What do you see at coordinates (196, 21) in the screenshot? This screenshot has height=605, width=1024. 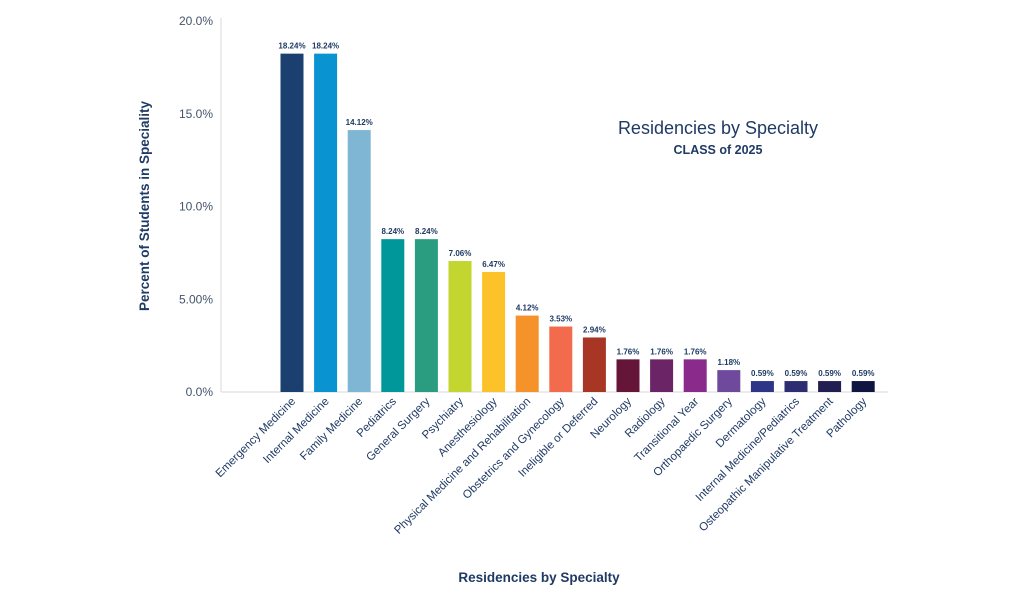 I see `y-tick-label: 20.0%` at bounding box center [196, 21].